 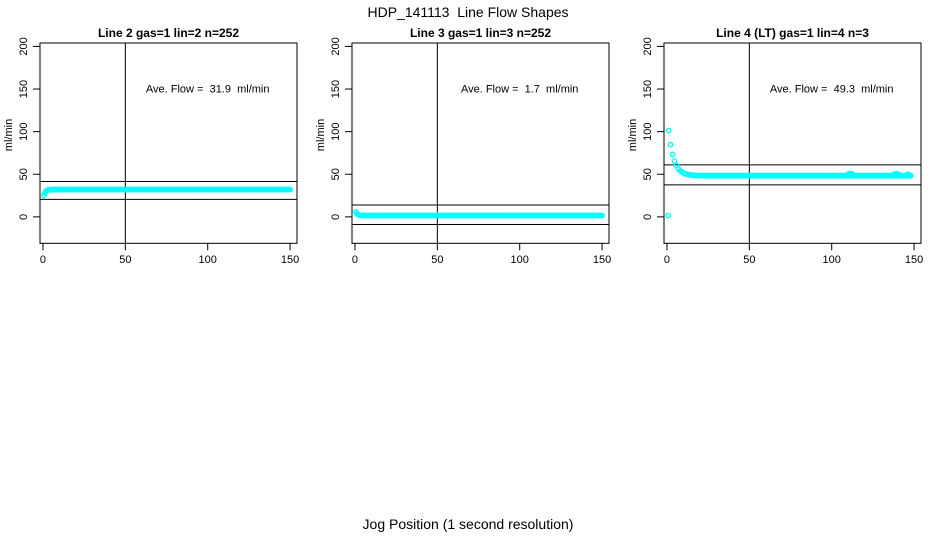 I want to click on ave-flow-annotation: Ave. Flow = 49.3 ml/min, so click(x=832, y=89).